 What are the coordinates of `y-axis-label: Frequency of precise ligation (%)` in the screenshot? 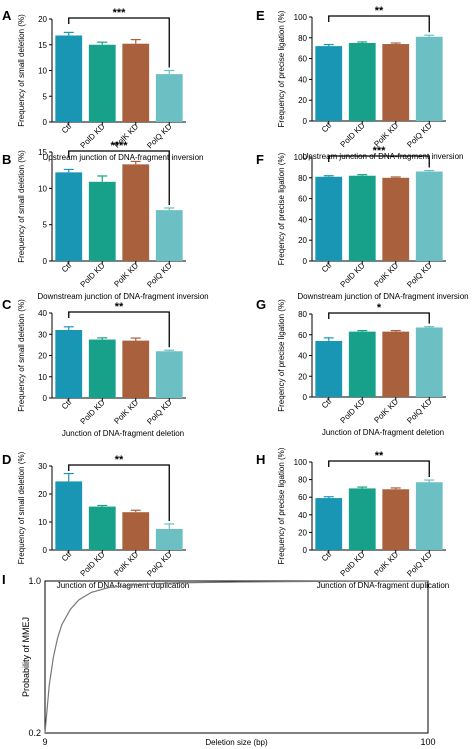 It's located at (281, 68).